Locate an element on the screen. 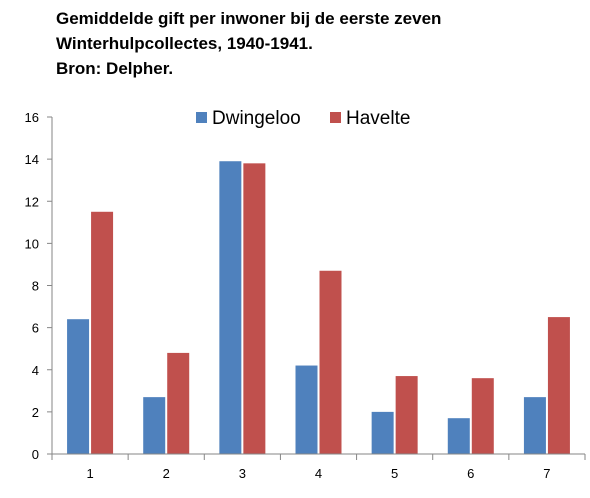  y-tick-label: 2 is located at coordinates (35, 412).